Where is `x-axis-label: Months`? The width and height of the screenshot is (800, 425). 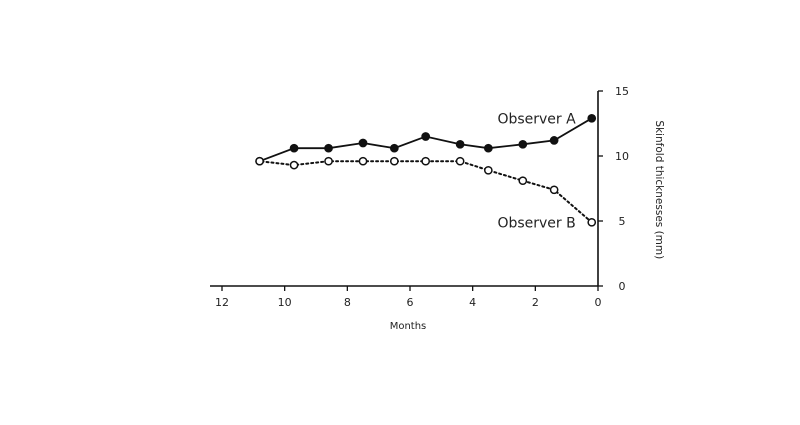
x-axis-label: Months is located at coordinates (408, 326).